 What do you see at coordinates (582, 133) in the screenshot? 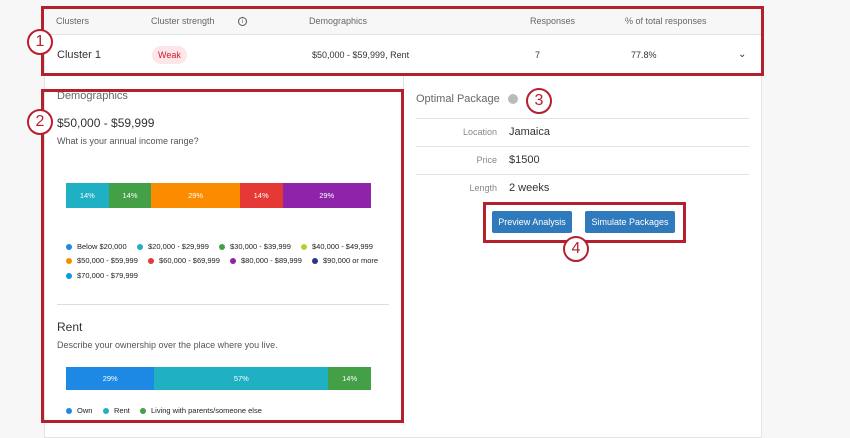
I see `package-row-location: Location Jamaica` at bounding box center [582, 133].